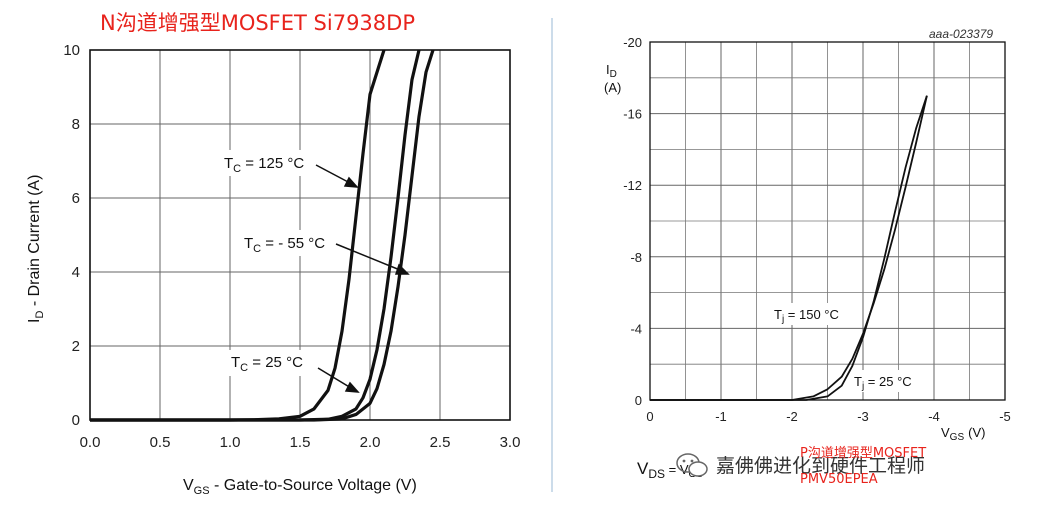 The width and height of the screenshot is (1040, 510). What do you see at coordinates (957, 437) in the screenshot?
I see `right-x-axis-label-sub: GS` at bounding box center [957, 437].